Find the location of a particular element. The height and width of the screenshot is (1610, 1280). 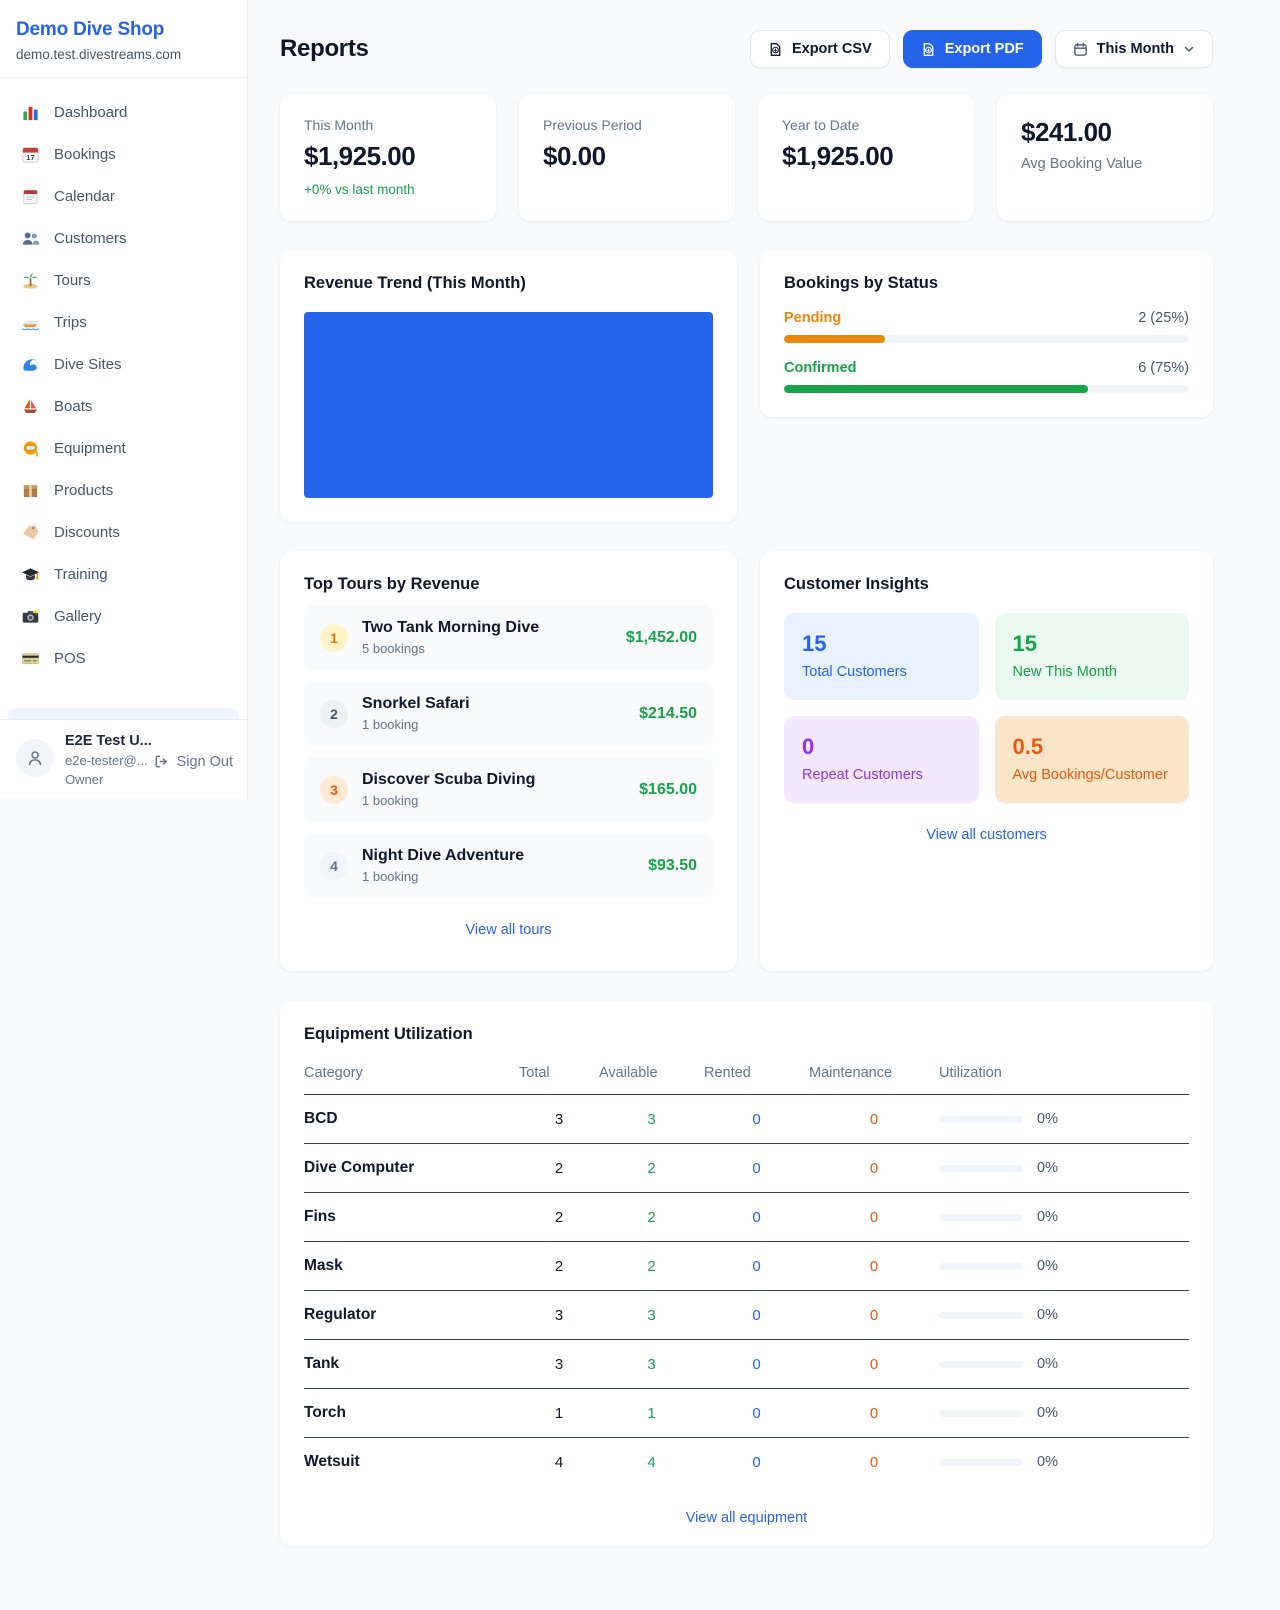

sidebar-item-training: Training is located at coordinates (123, 574).